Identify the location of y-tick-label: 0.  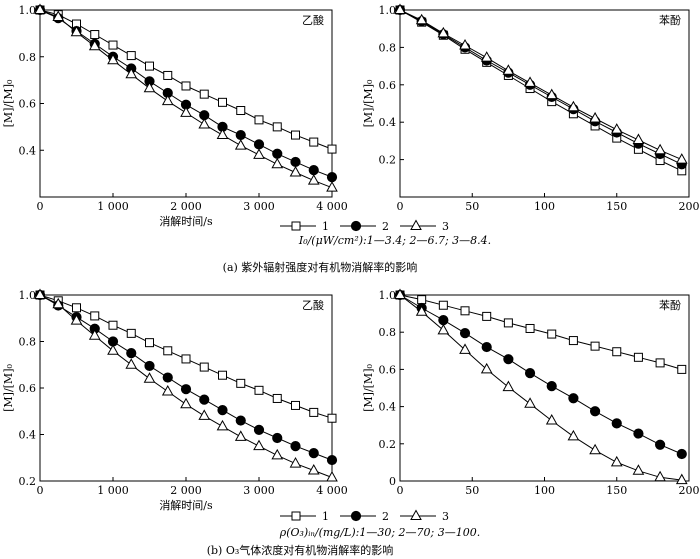
(392, 481).